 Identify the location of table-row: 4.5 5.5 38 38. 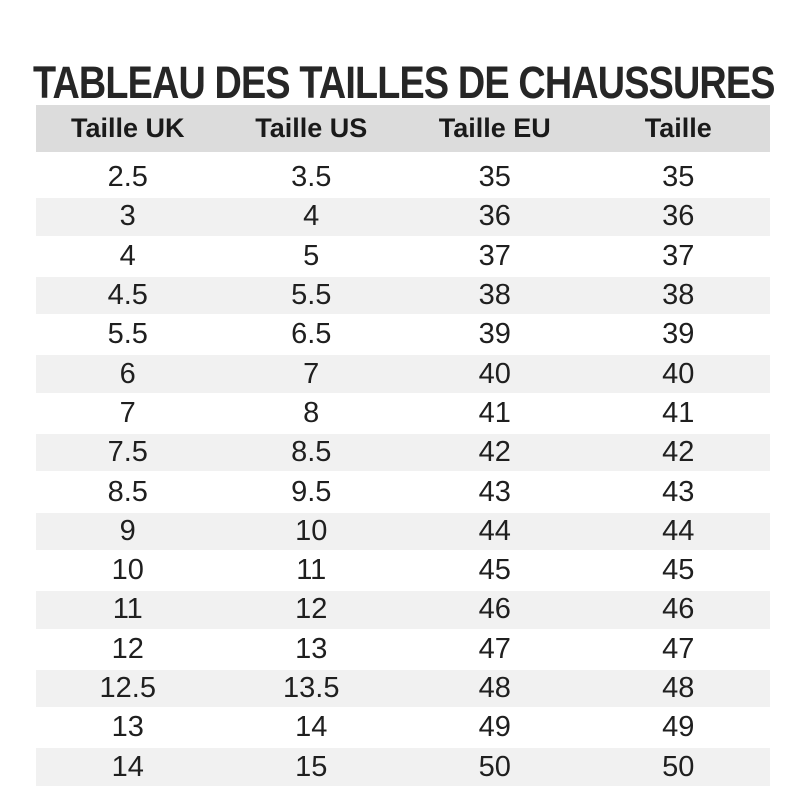
(403, 295).